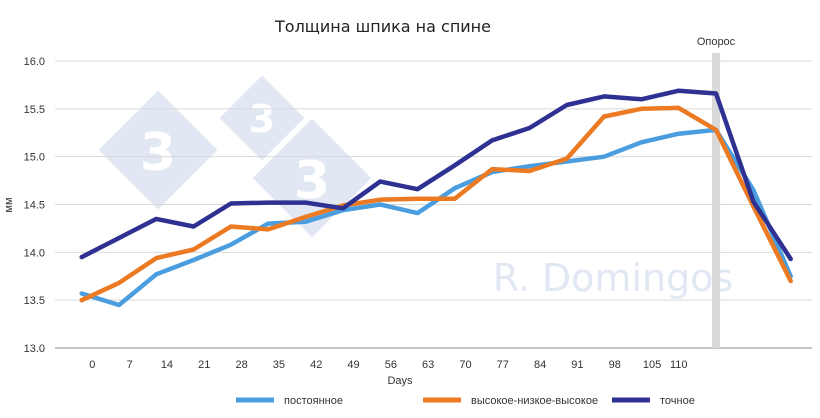  I want to click on x-tick-label: 91, so click(577, 365).